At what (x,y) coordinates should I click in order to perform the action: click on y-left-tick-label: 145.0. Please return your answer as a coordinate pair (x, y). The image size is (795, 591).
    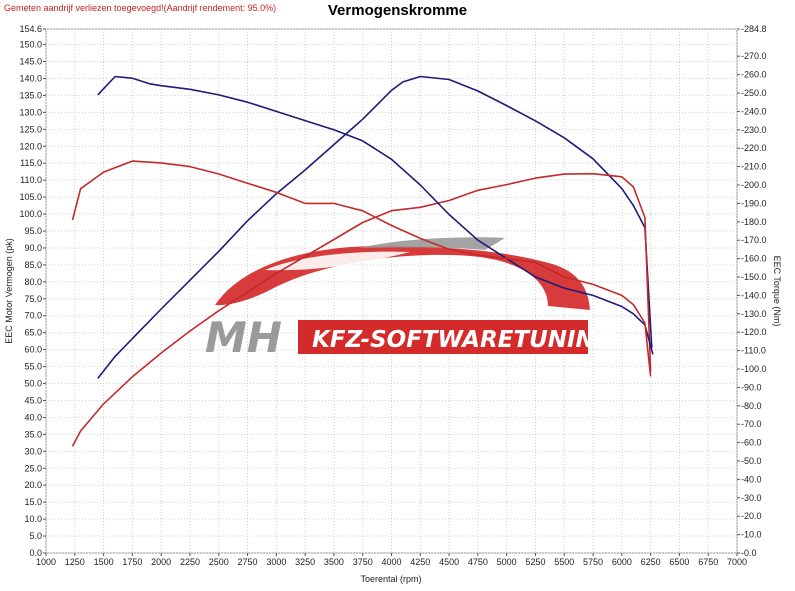
    Looking at the image, I should click on (30, 62).